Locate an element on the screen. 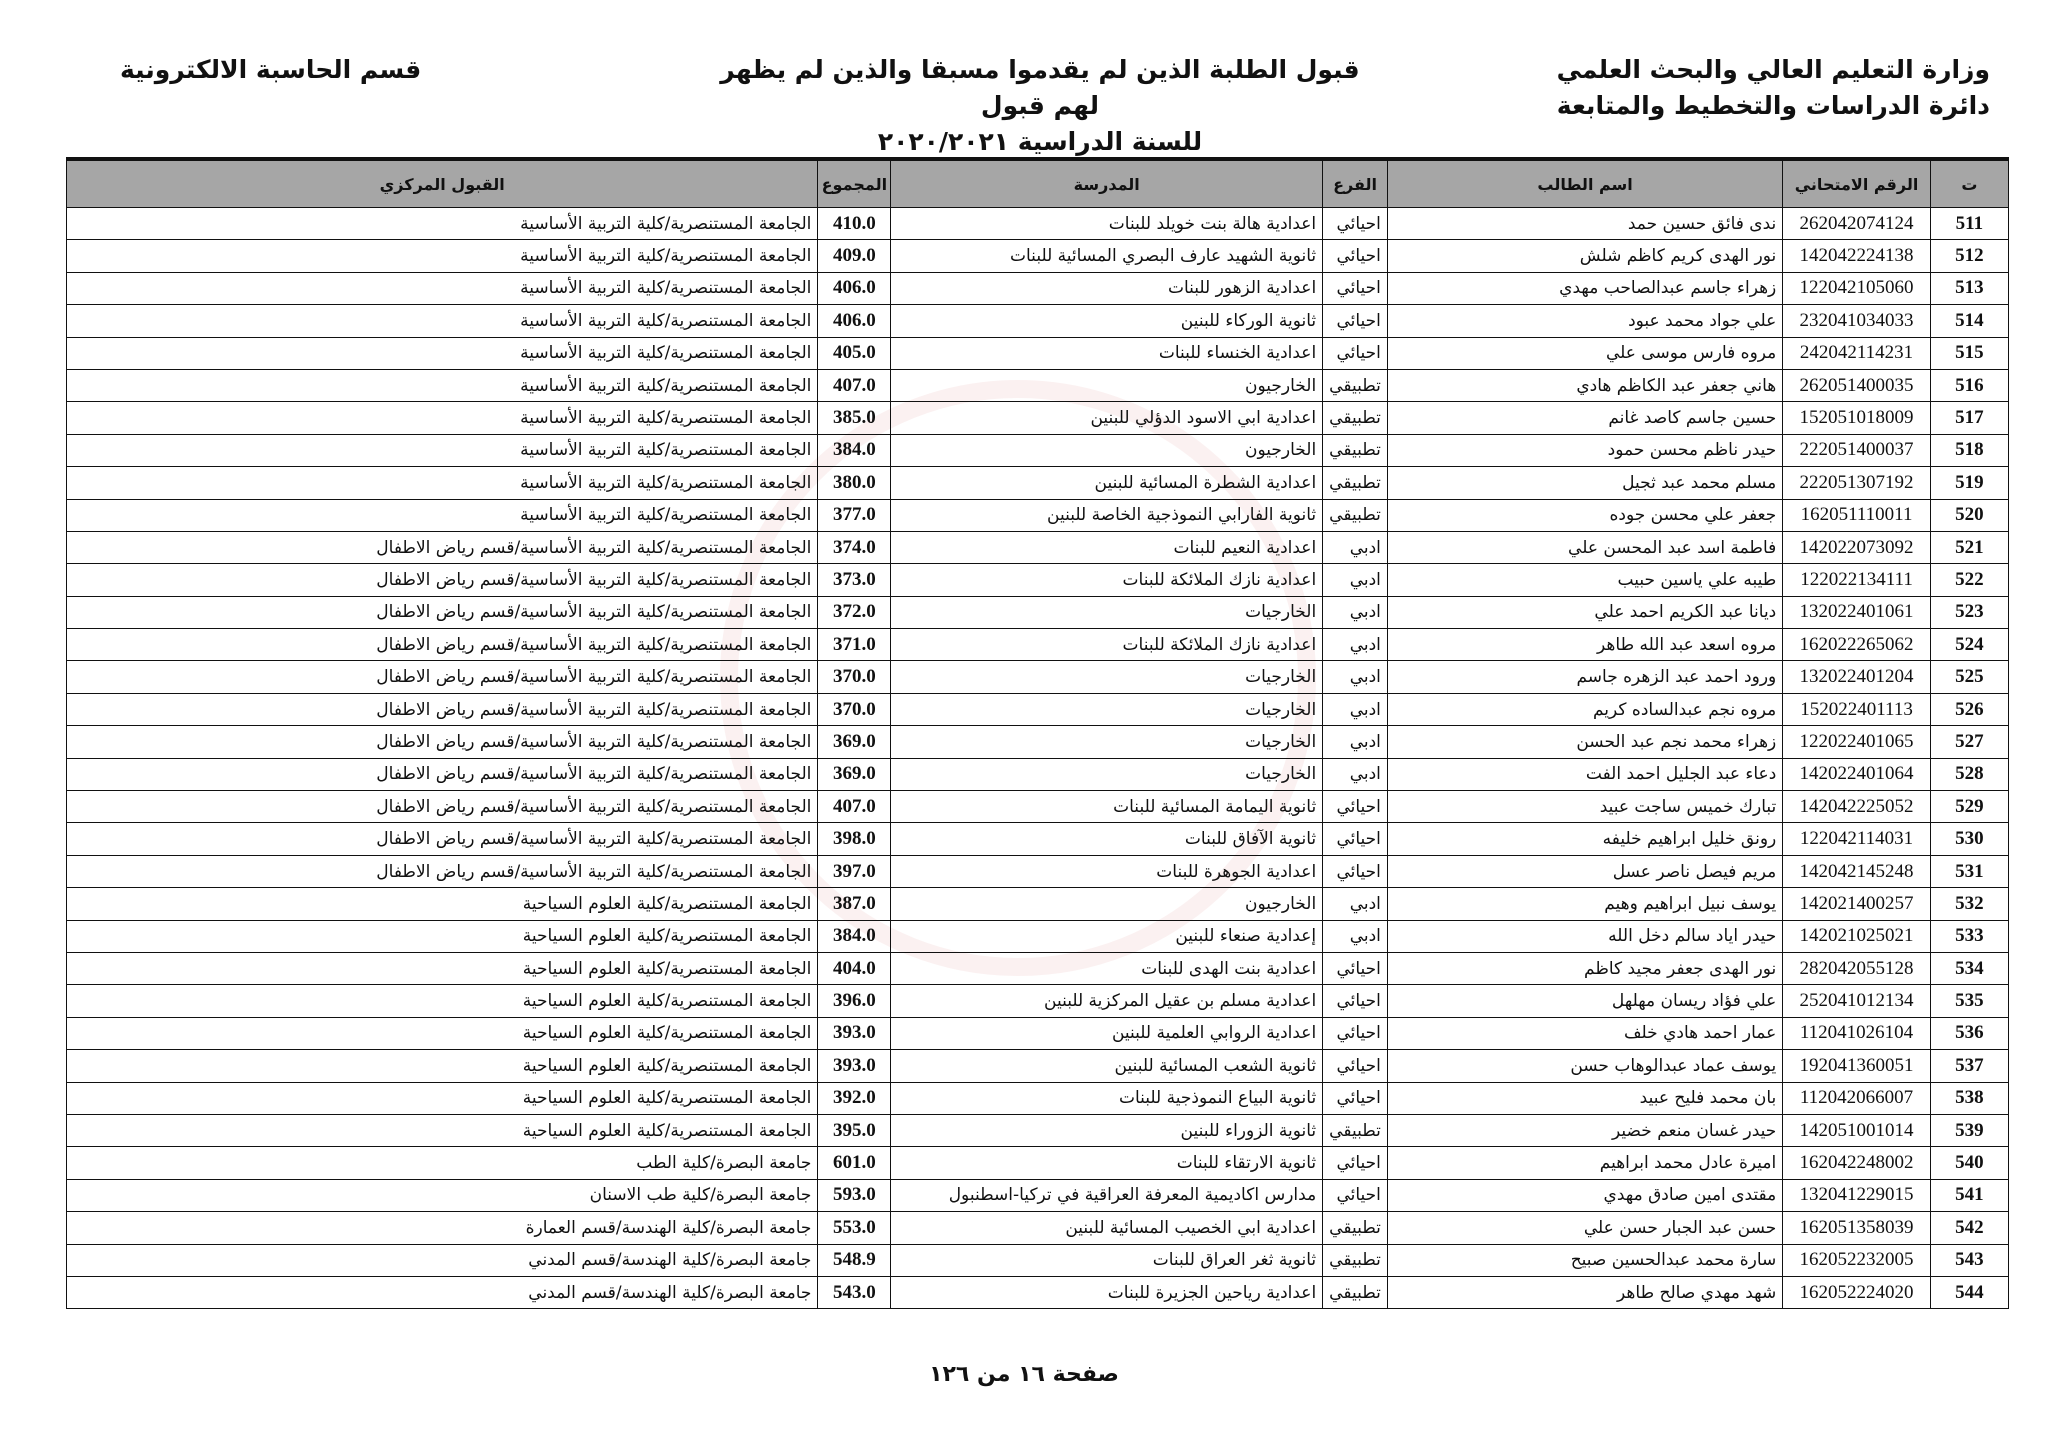 Image resolution: width=2048 pixels, height=1448 pixels. cell-school: اعدادية مسلم بن عقيل المركزية للبنين is located at coordinates (1107, 1001).